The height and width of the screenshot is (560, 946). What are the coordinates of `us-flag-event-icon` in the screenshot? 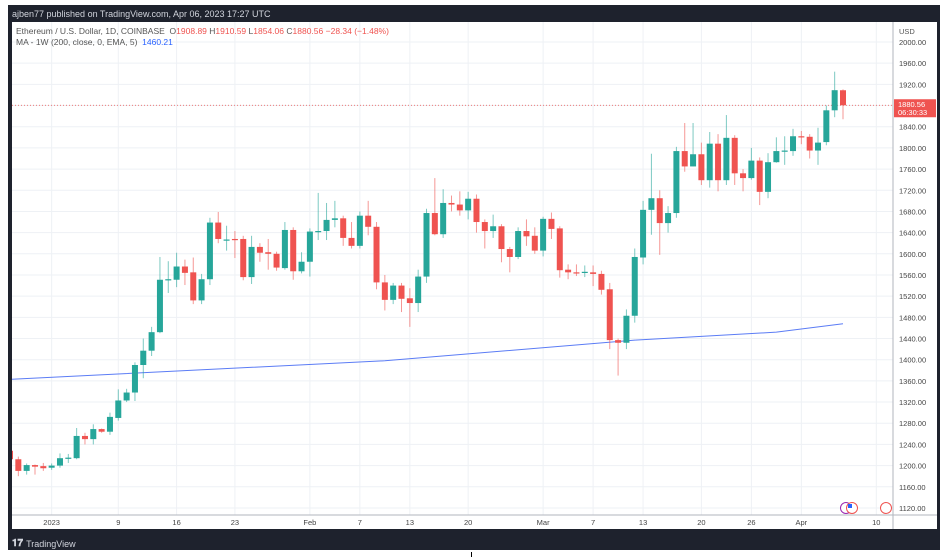 It's located at (886, 508).